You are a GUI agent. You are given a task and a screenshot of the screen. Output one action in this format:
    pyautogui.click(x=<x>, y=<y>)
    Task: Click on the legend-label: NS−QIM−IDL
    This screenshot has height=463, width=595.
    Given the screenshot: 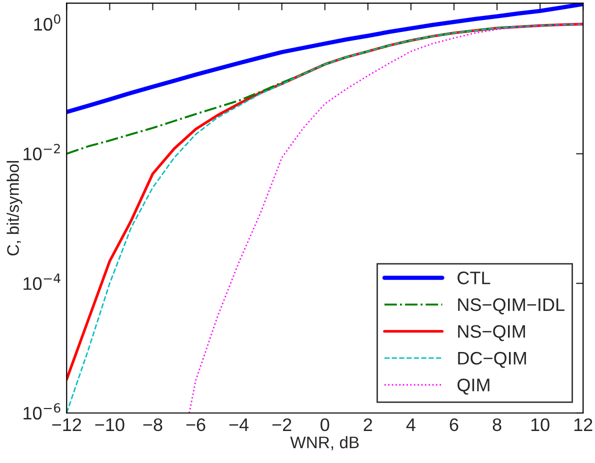 What is the action you would take?
    pyautogui.click(x=511, y=306)
    